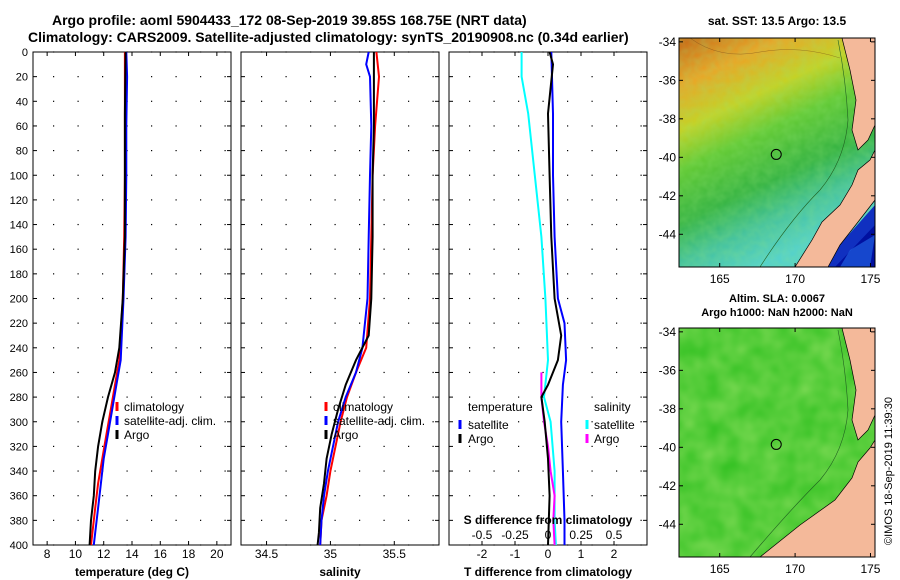 This screenshot has width=900, height=580. Describe the element at coordinates (132, 554) in the screenshot. I see `x-tick-label: 14` at that location.